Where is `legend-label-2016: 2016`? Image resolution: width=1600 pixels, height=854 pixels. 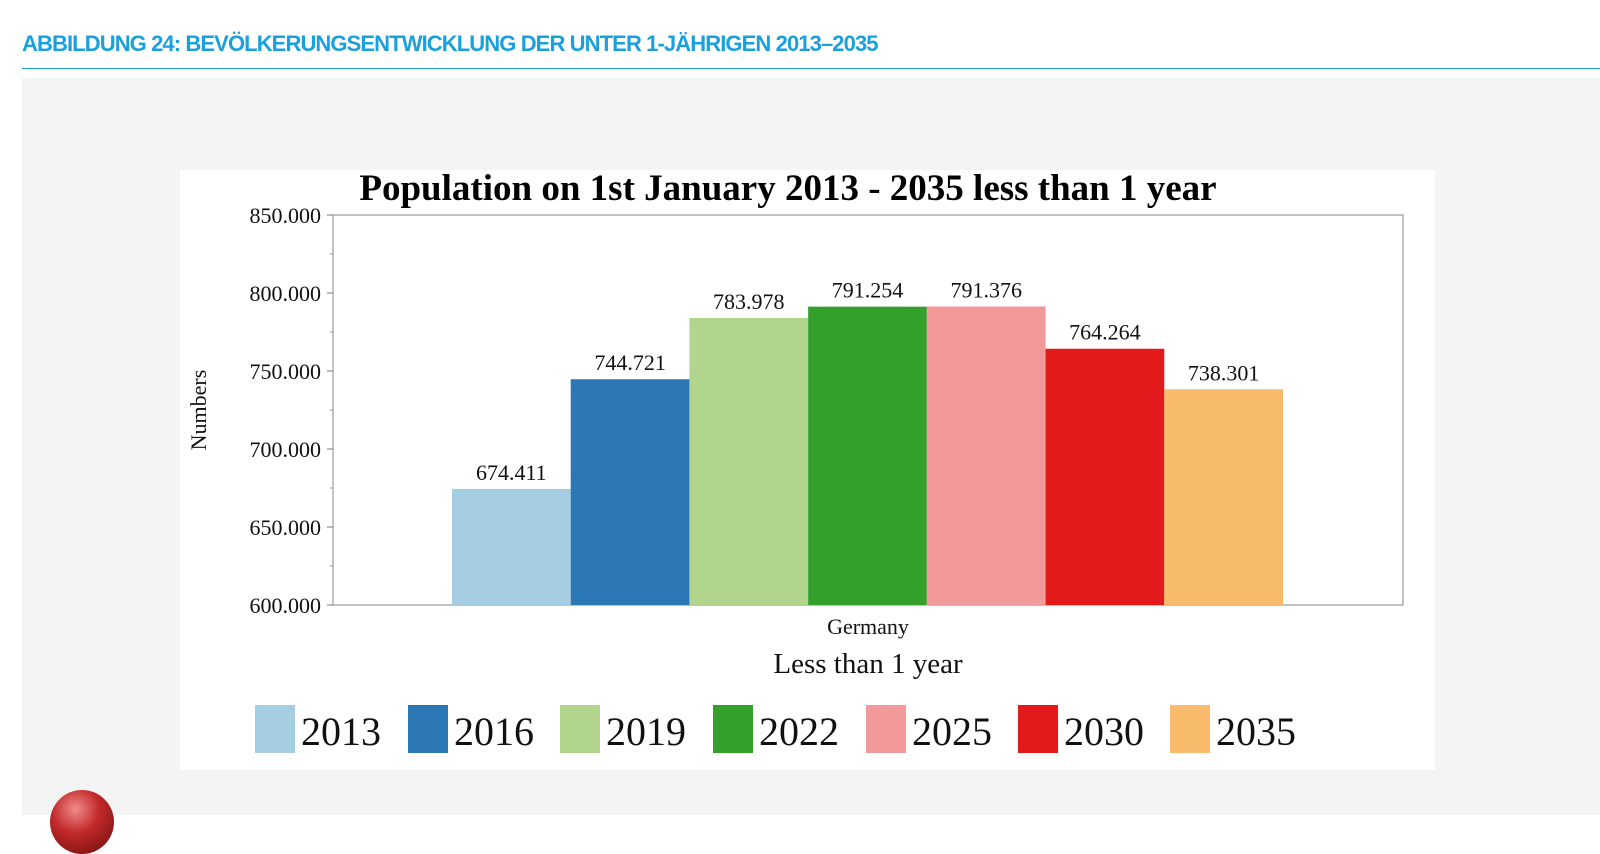 legend-label-2016: 2016 is located at coordinates (494, 731).